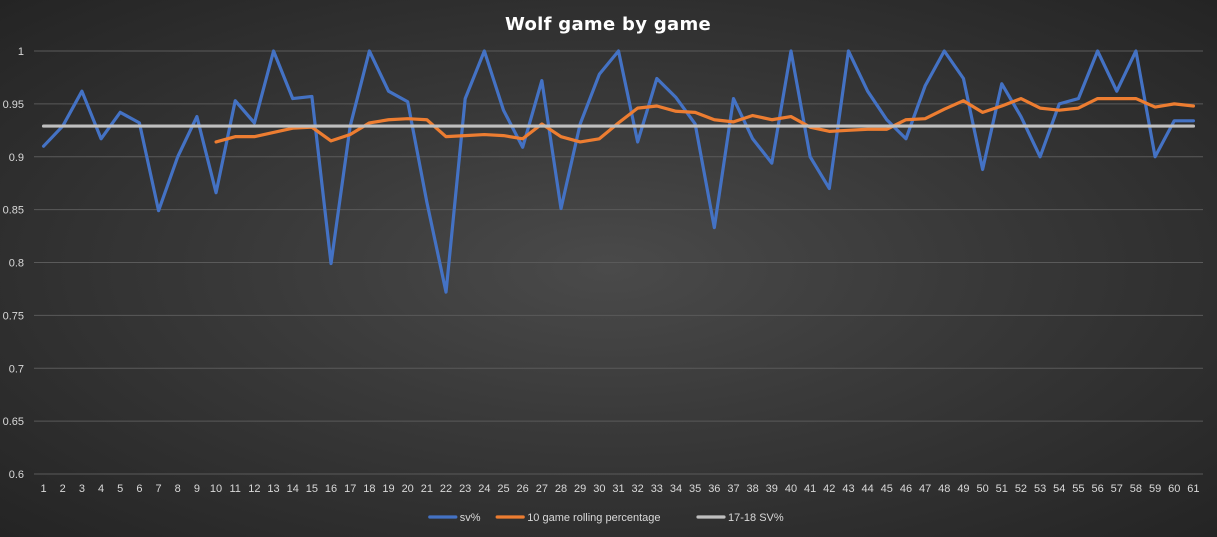 The height and width of the screenshot is (537, 1217). I want to click on legend-label: 17-18 SV%, so click(756, 518).